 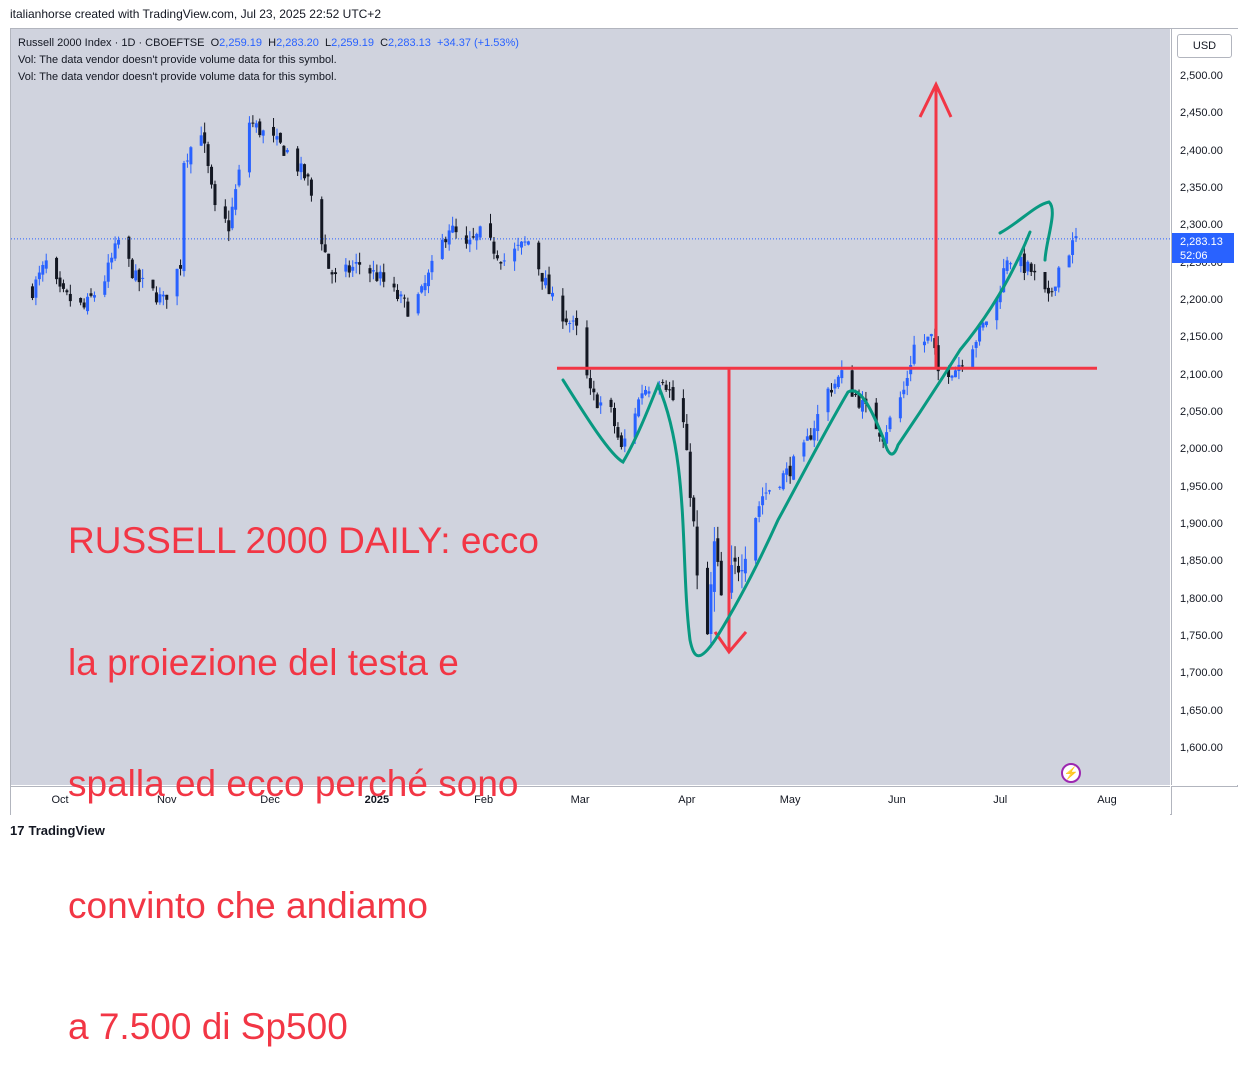 What do you see at coordinates (66, 830) in the screenshot?
I see `footer-brand: TradingView` at bounding box center [66, 830].